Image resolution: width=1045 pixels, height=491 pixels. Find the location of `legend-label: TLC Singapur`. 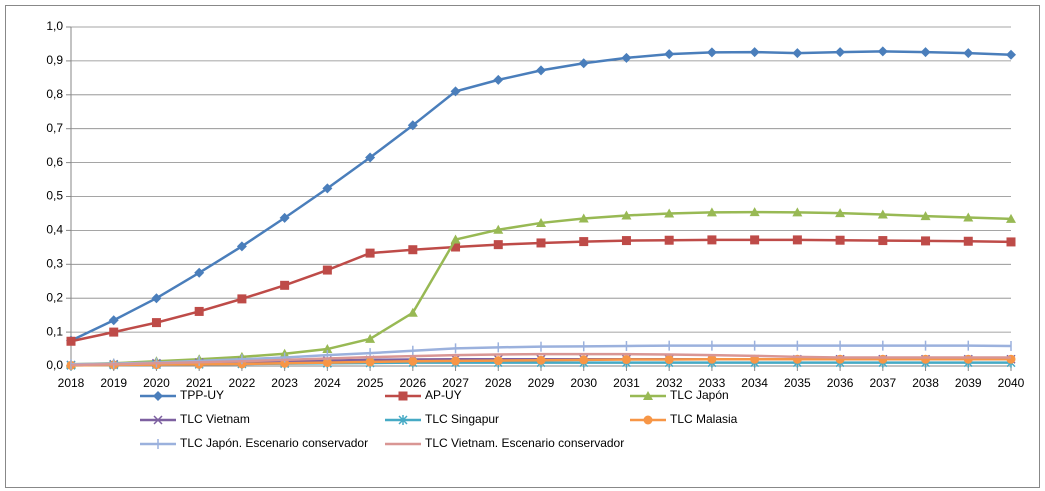

legend-label: TLC Singapur is located at coordinates (462, 419).